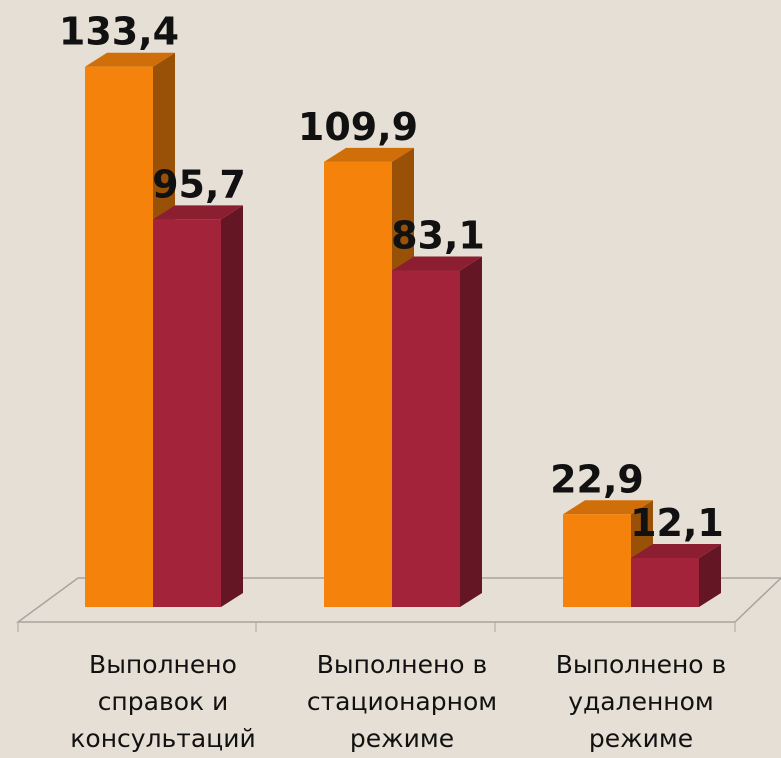 This screenshot has width=781, height=758. Describe the element at coordinates (641, 701) in the screenshot. I see `x-tick-label: Выполнено в удаленном режиме` at that location.